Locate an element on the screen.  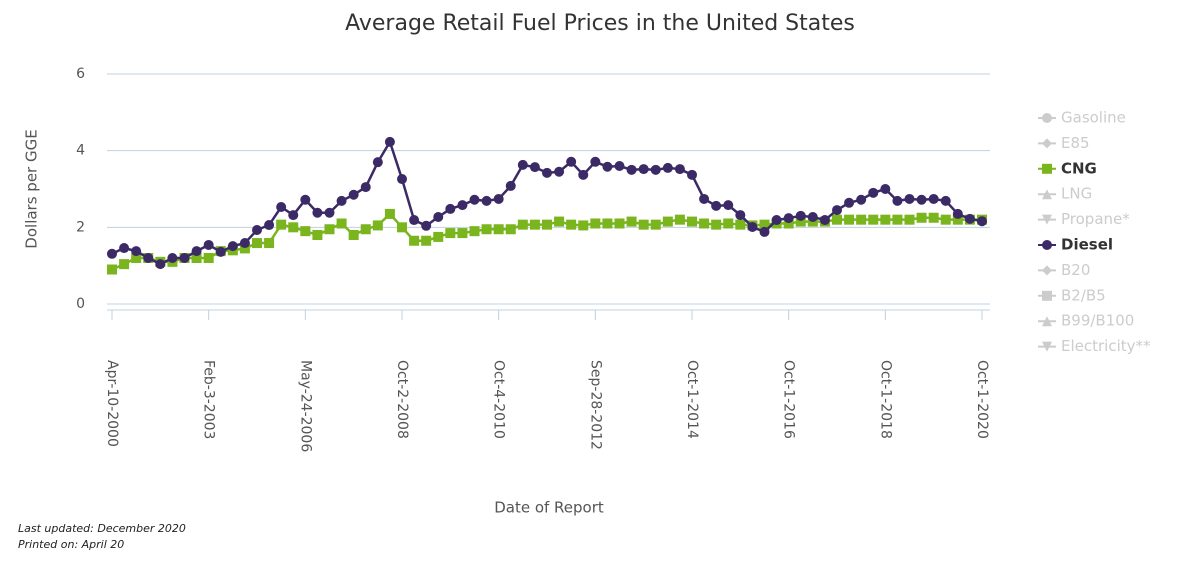
x-tick-label: Sep-28-2012 is located at coordinates (595, 405).